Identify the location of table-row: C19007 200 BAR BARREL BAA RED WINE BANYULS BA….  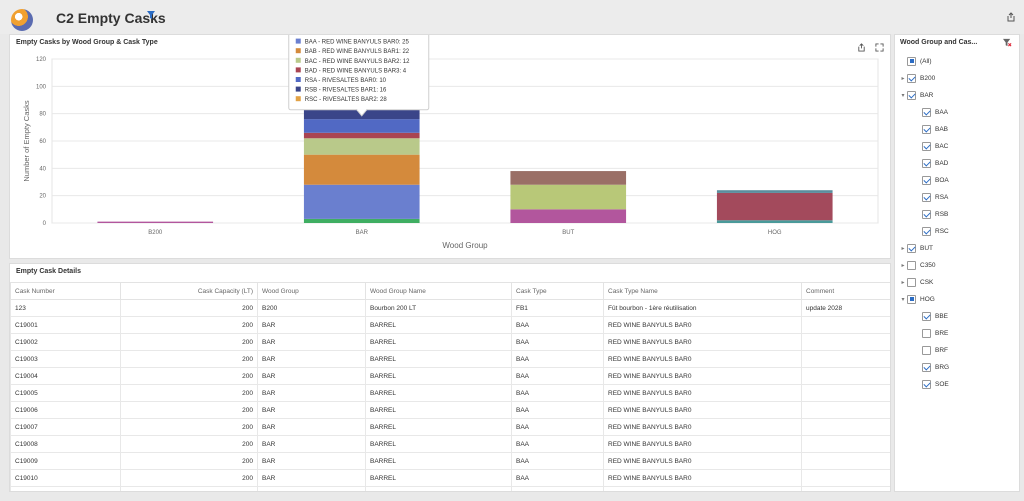
(450, 427).